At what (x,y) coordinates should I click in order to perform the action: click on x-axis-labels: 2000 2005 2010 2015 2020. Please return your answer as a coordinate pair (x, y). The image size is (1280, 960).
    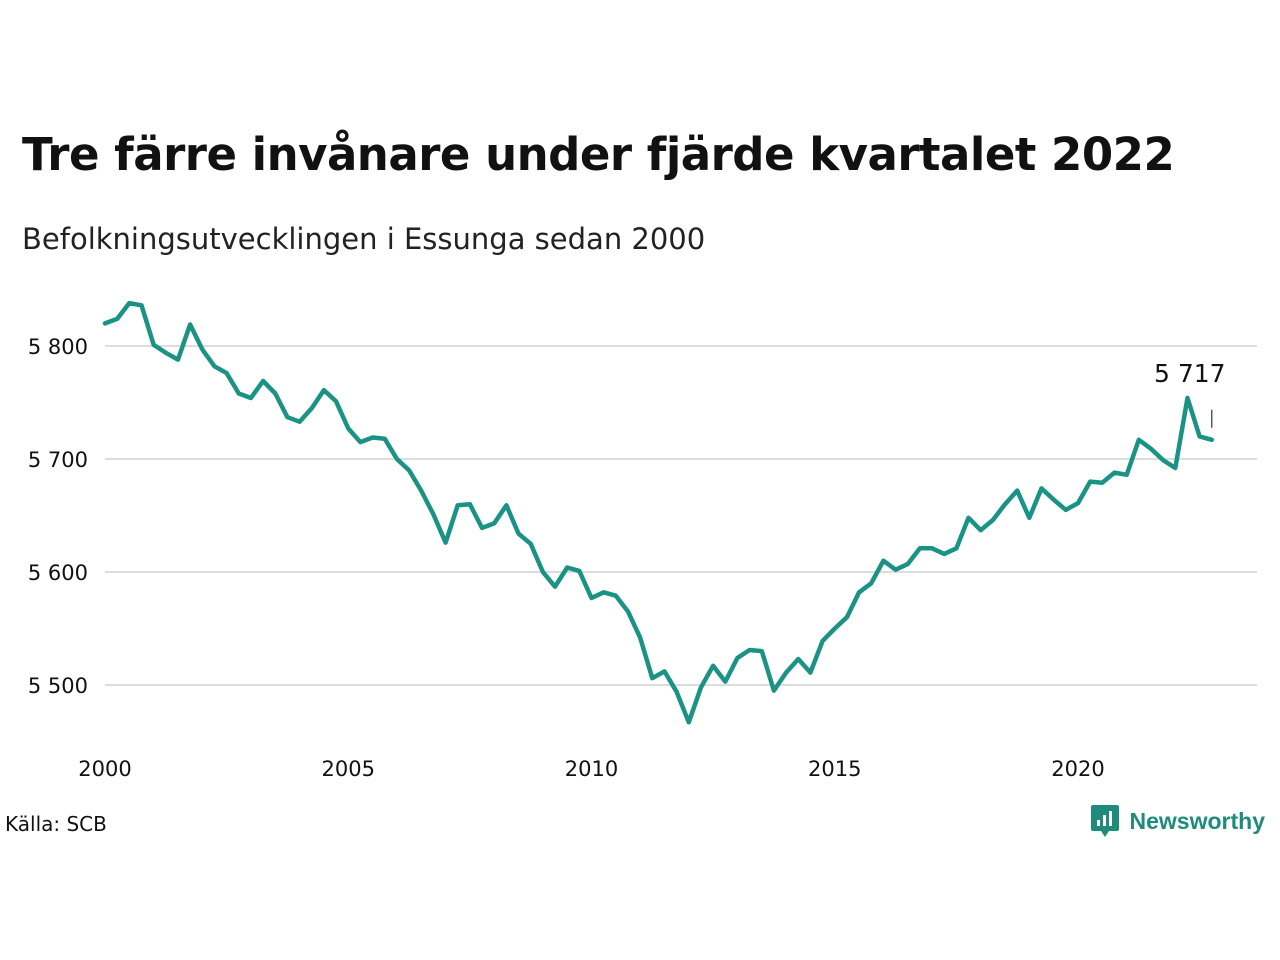
    Looking at the image, I should click on (591, 769).